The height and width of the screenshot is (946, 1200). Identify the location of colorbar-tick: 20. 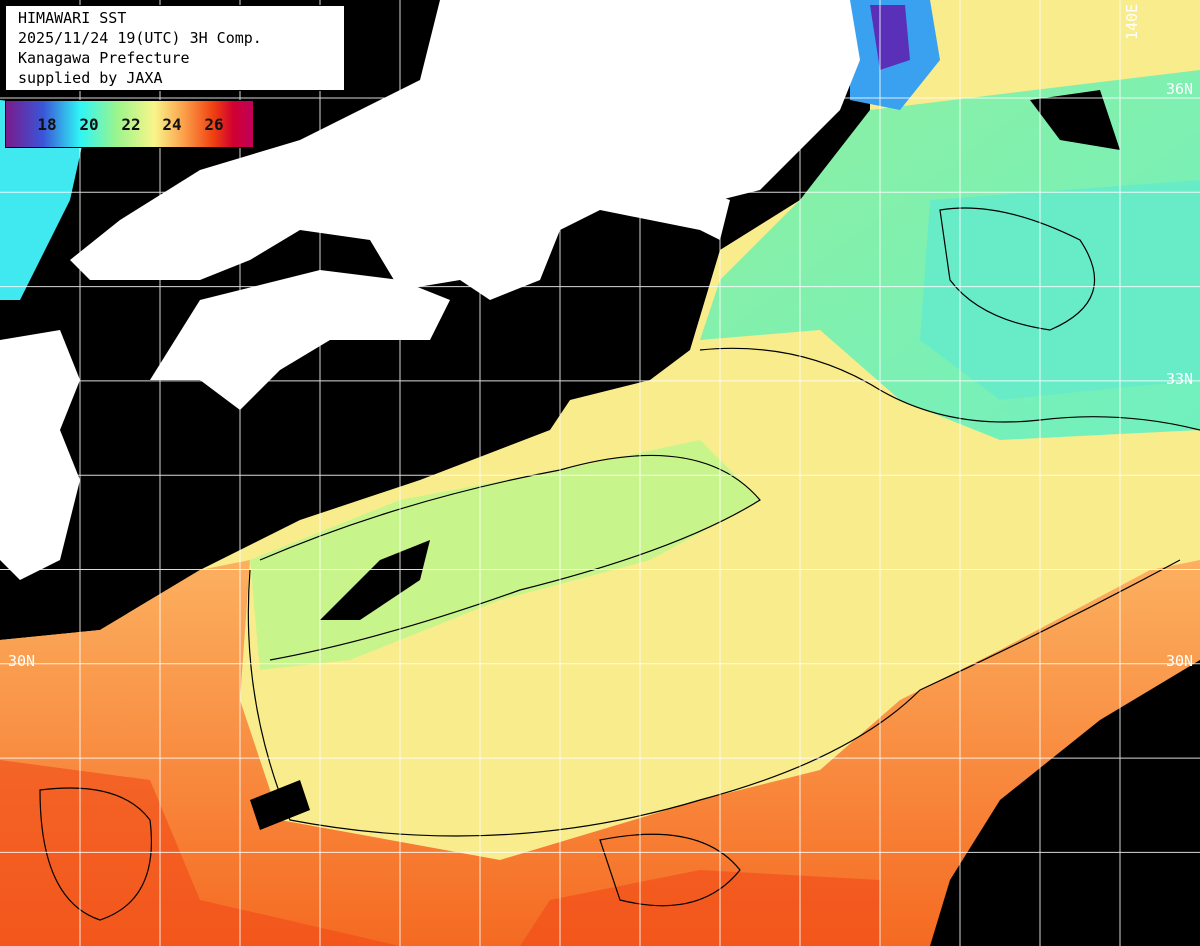
(89, 124).